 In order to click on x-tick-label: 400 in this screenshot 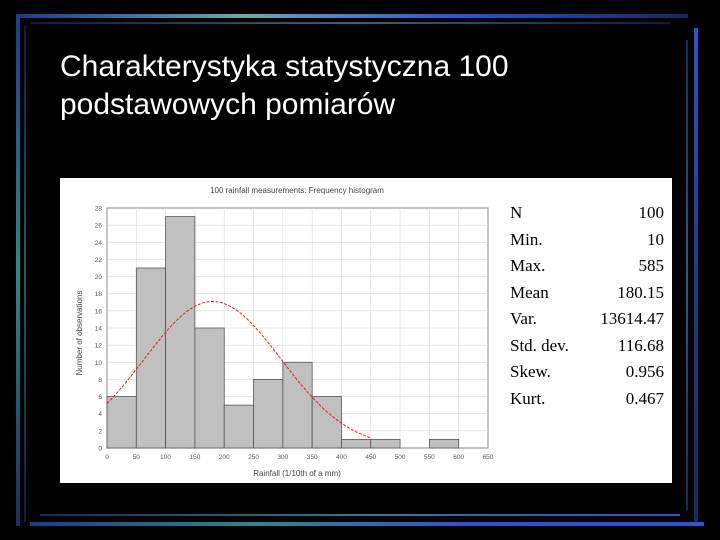, I will do `click(341, 457)`.